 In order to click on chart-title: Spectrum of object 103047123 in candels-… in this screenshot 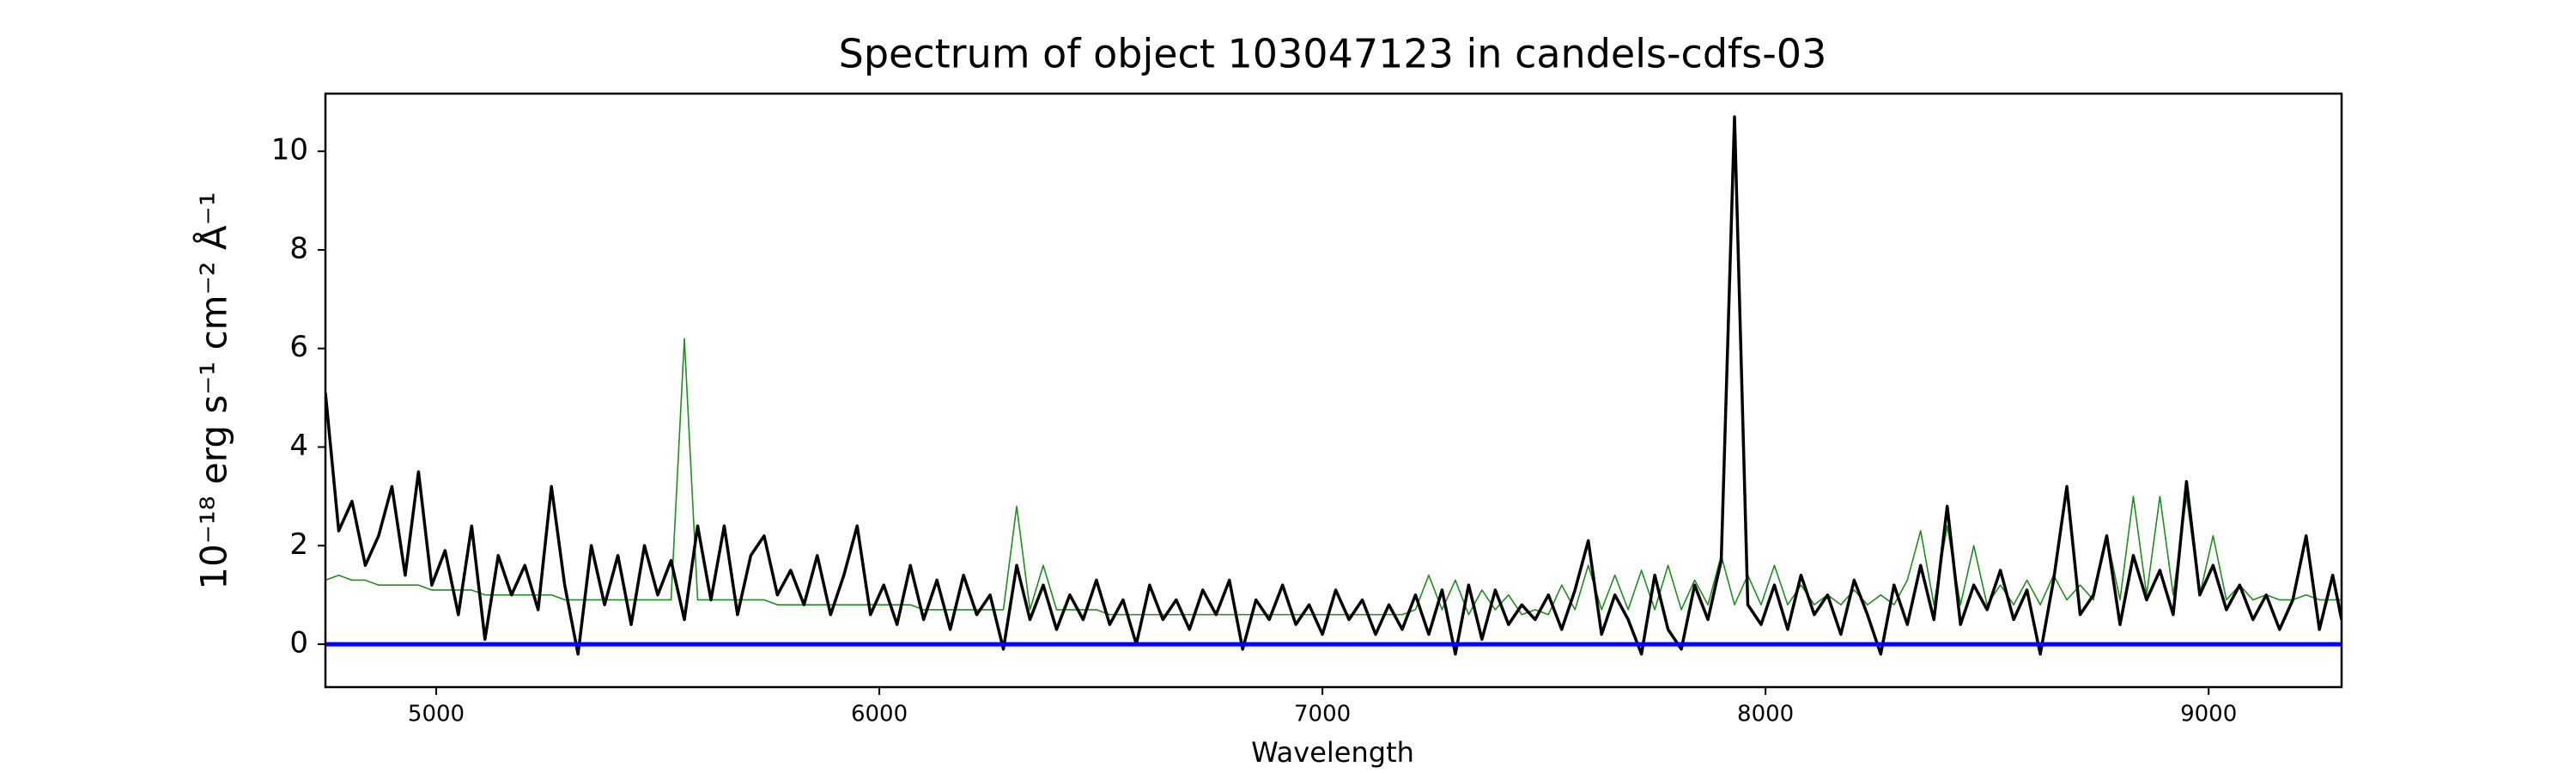, I will do `click(1333, 54)`.